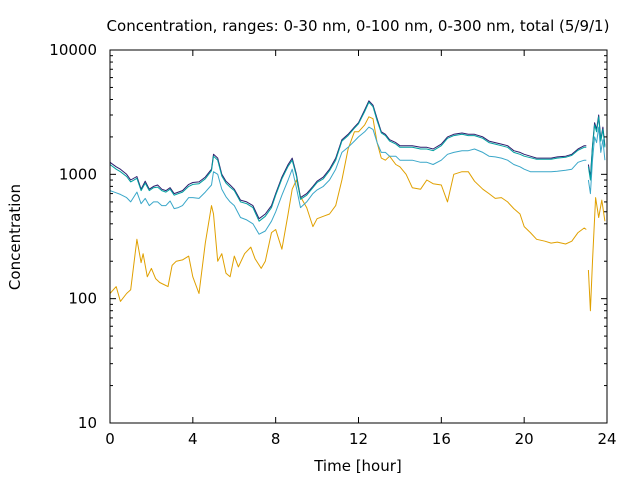 The width and height of the screenshot is (640, 480). I want to click on x-tick-label: 8, so click(276, 439).